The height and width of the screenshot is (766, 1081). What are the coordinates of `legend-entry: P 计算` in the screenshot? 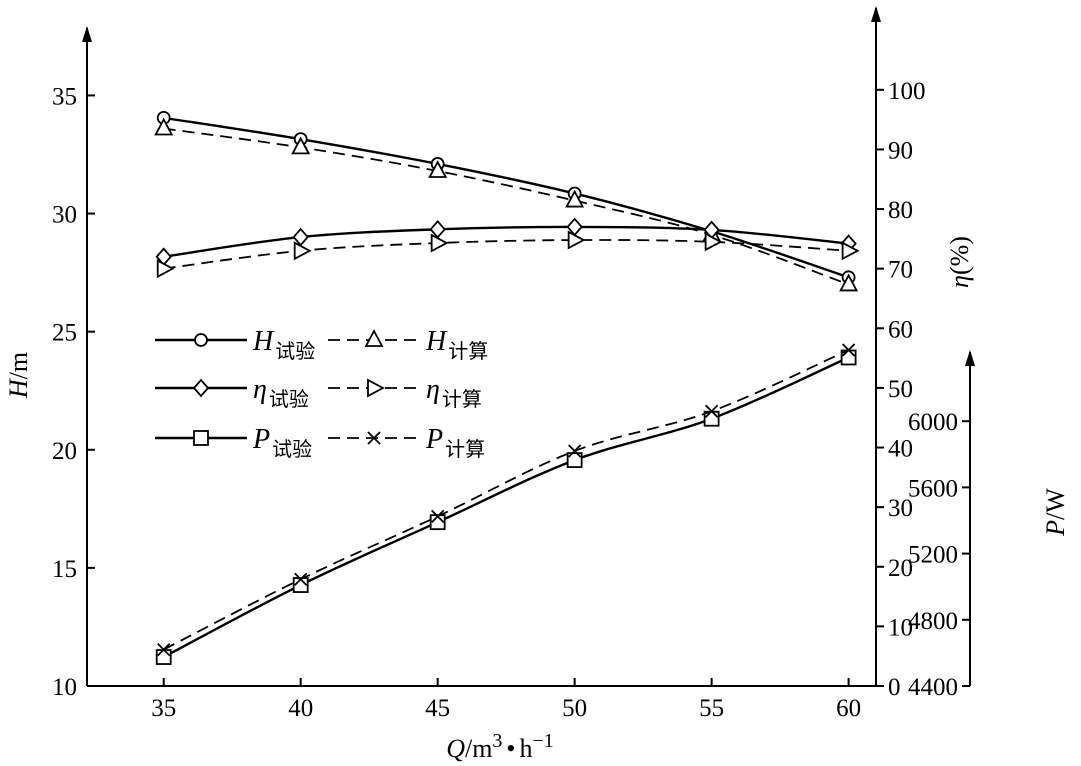 It's located at (406, 442).